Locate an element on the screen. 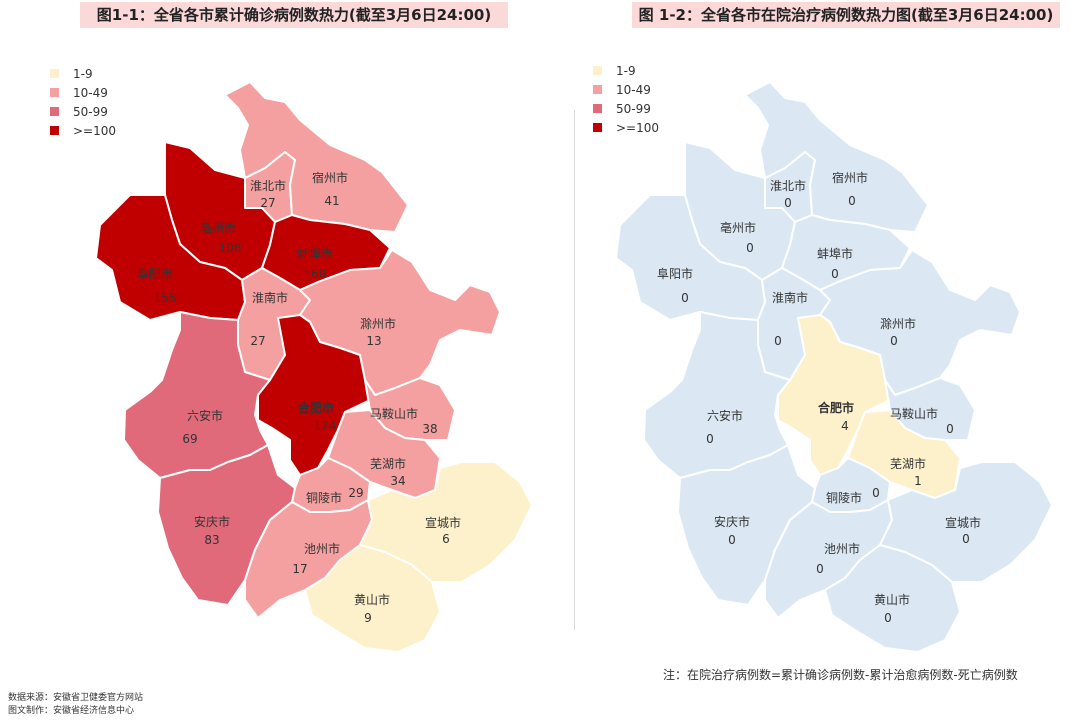  right-map-title: 图 1-2：全省各市在院治疗病例数热力图(截至3月6日24:00) is located at coordinates (846, 15).